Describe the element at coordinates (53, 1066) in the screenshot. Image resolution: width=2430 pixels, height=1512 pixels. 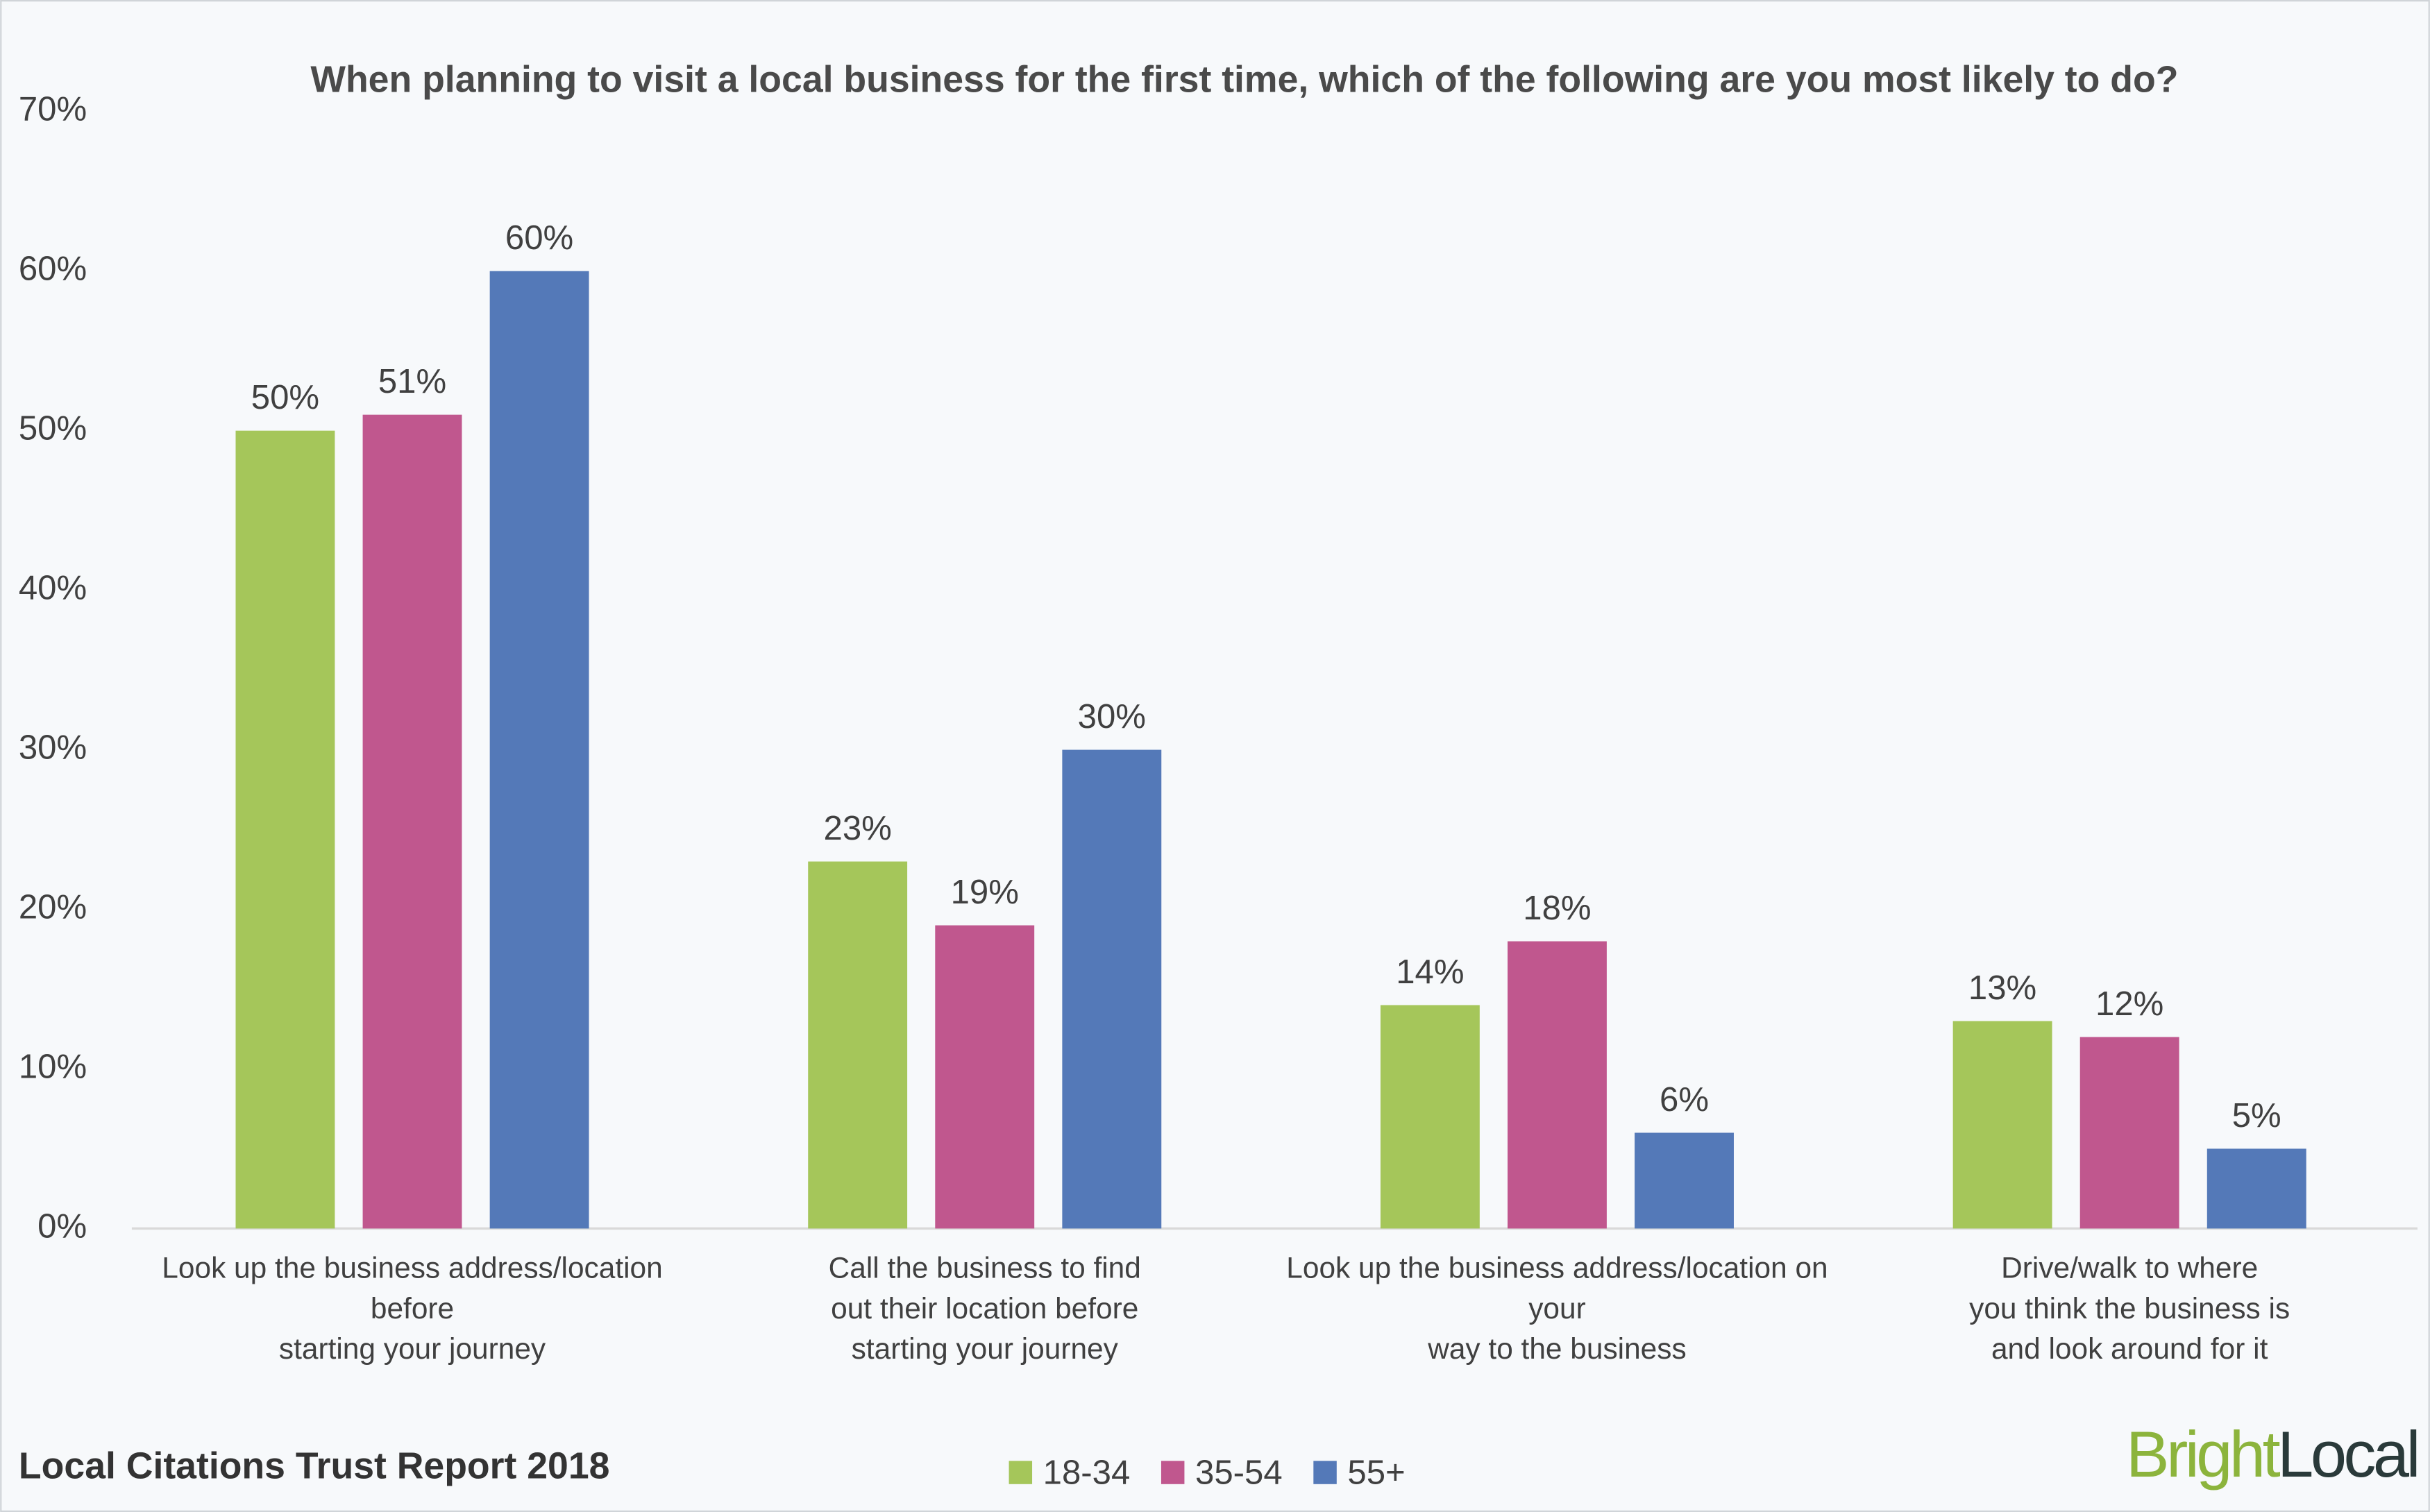
I see `y-tick-label: 10%` at that location.